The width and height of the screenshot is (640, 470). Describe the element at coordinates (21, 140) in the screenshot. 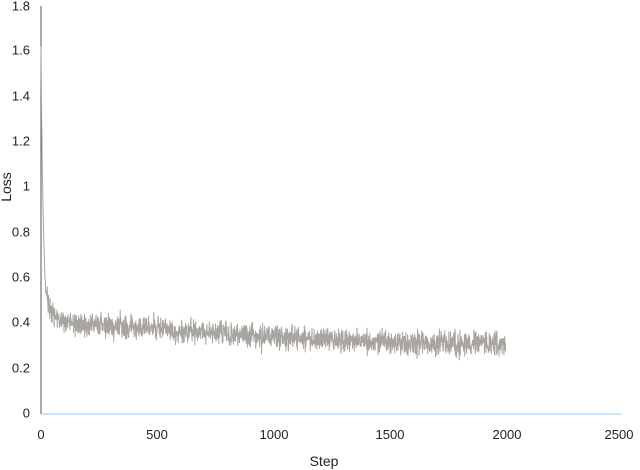

I see `y-tick-label-1-2: 1.2` at that location.